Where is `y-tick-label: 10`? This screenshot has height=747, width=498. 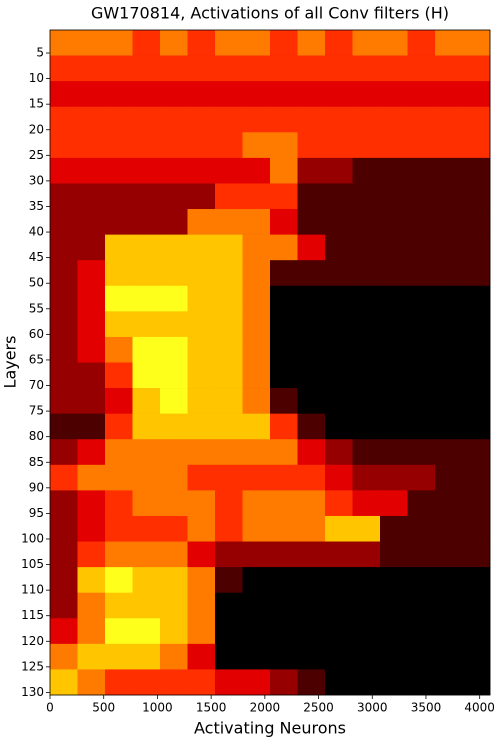 y-tick-label: 10 is located at coordinates (36, 78).